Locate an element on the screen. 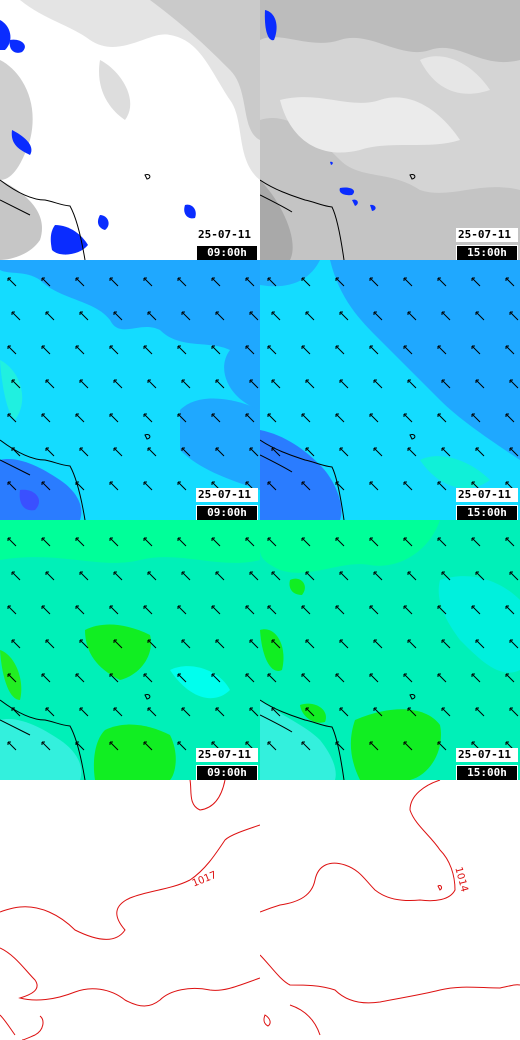 The image size is (520, 1040). cloud-map is located at coordinates (390, 130).